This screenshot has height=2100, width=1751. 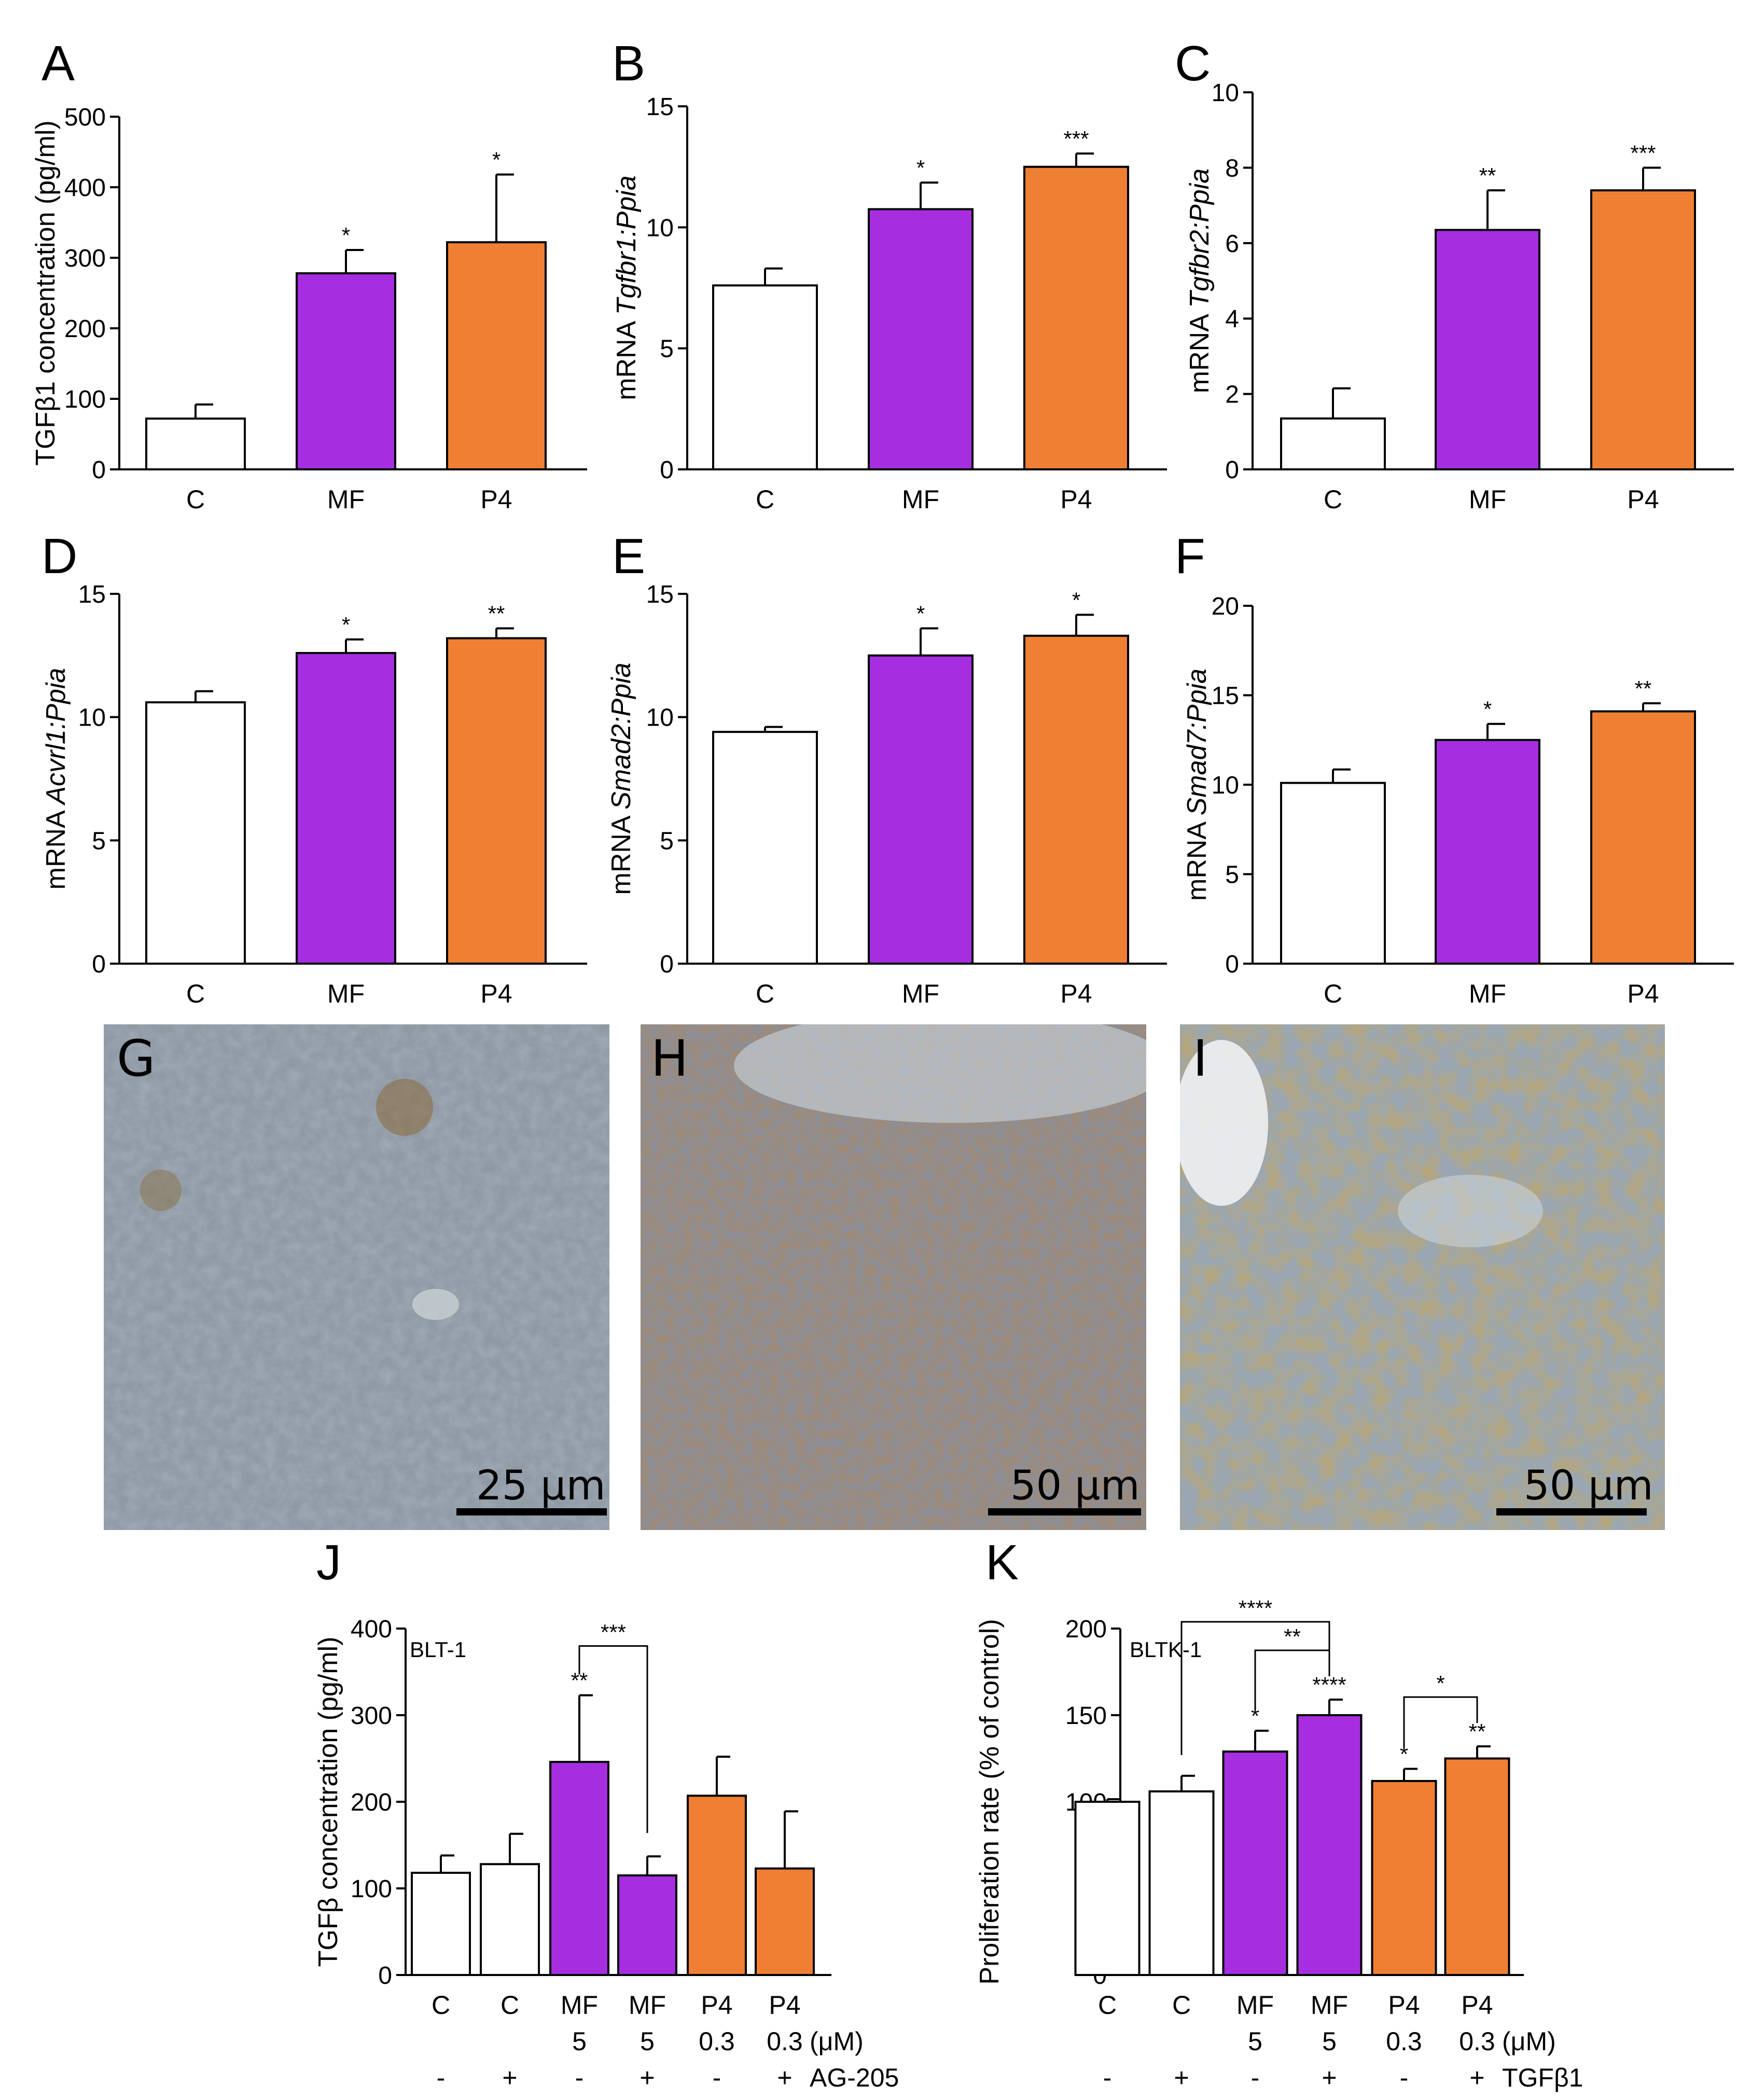 I want to click on dose-unit-label: (μM), so click(x=837, y=2041).